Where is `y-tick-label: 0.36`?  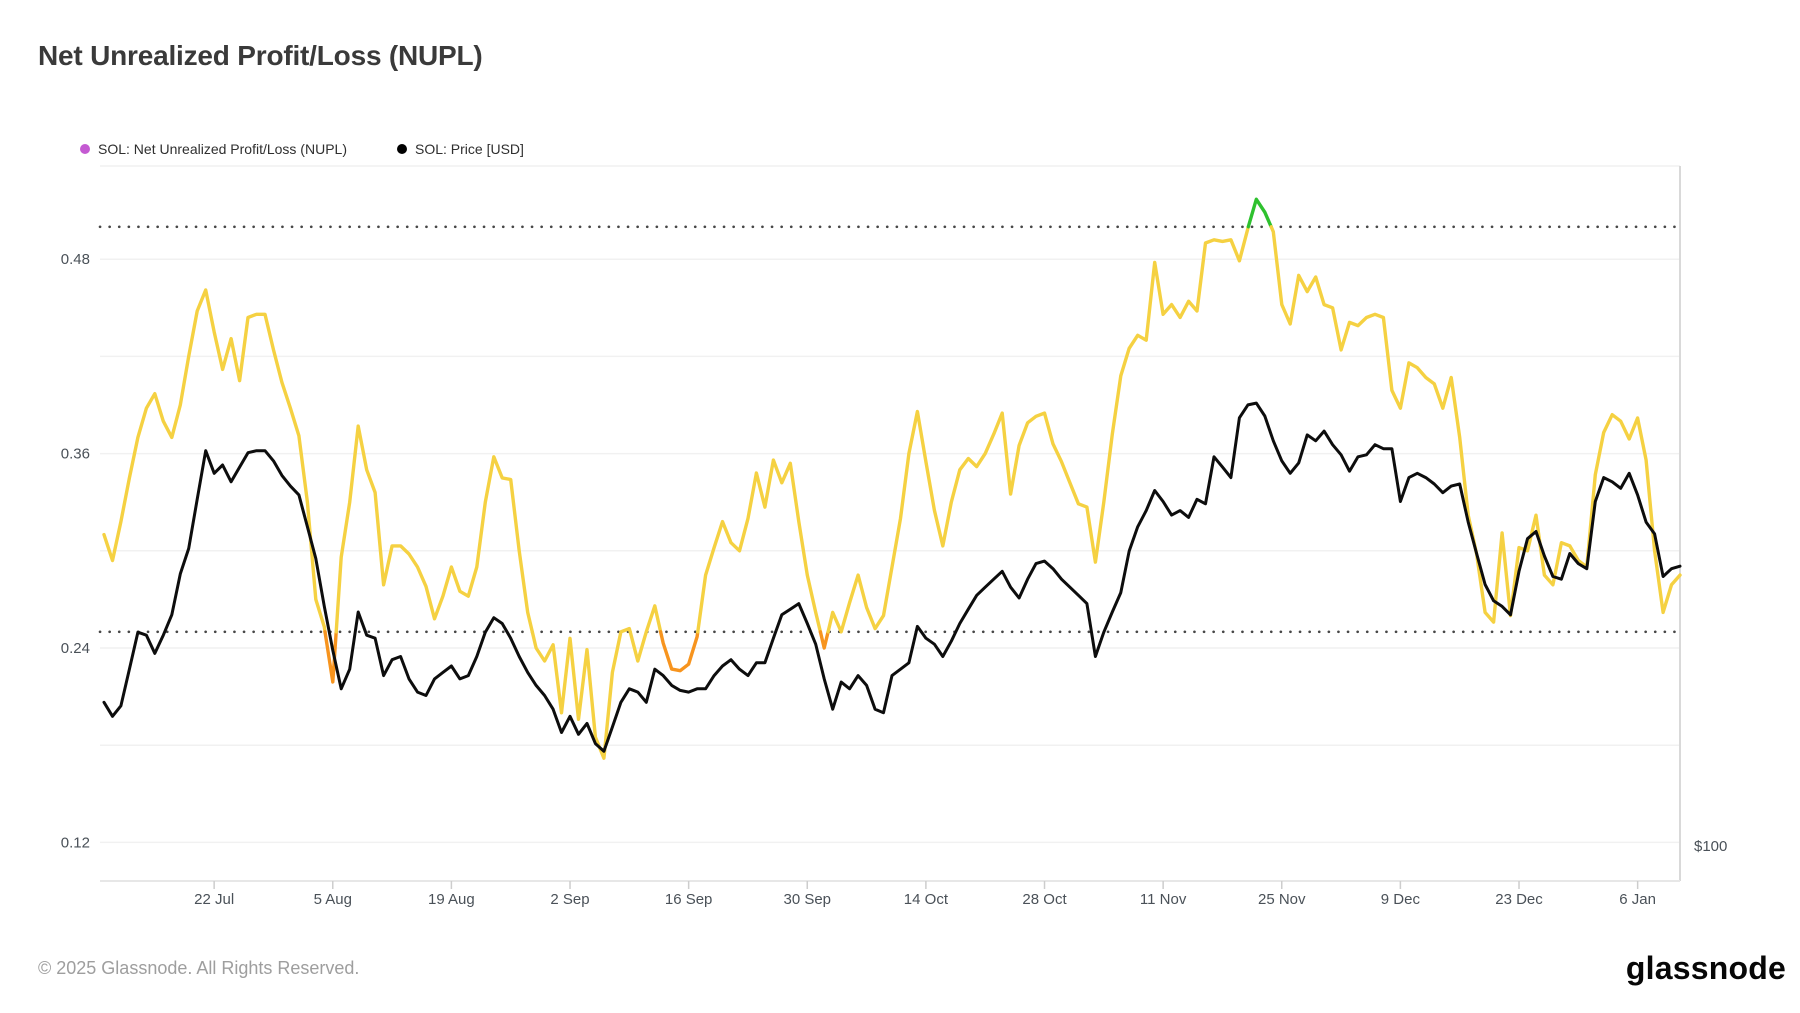 y-tick-label: 0.36 is located at coordinates (75, 454).